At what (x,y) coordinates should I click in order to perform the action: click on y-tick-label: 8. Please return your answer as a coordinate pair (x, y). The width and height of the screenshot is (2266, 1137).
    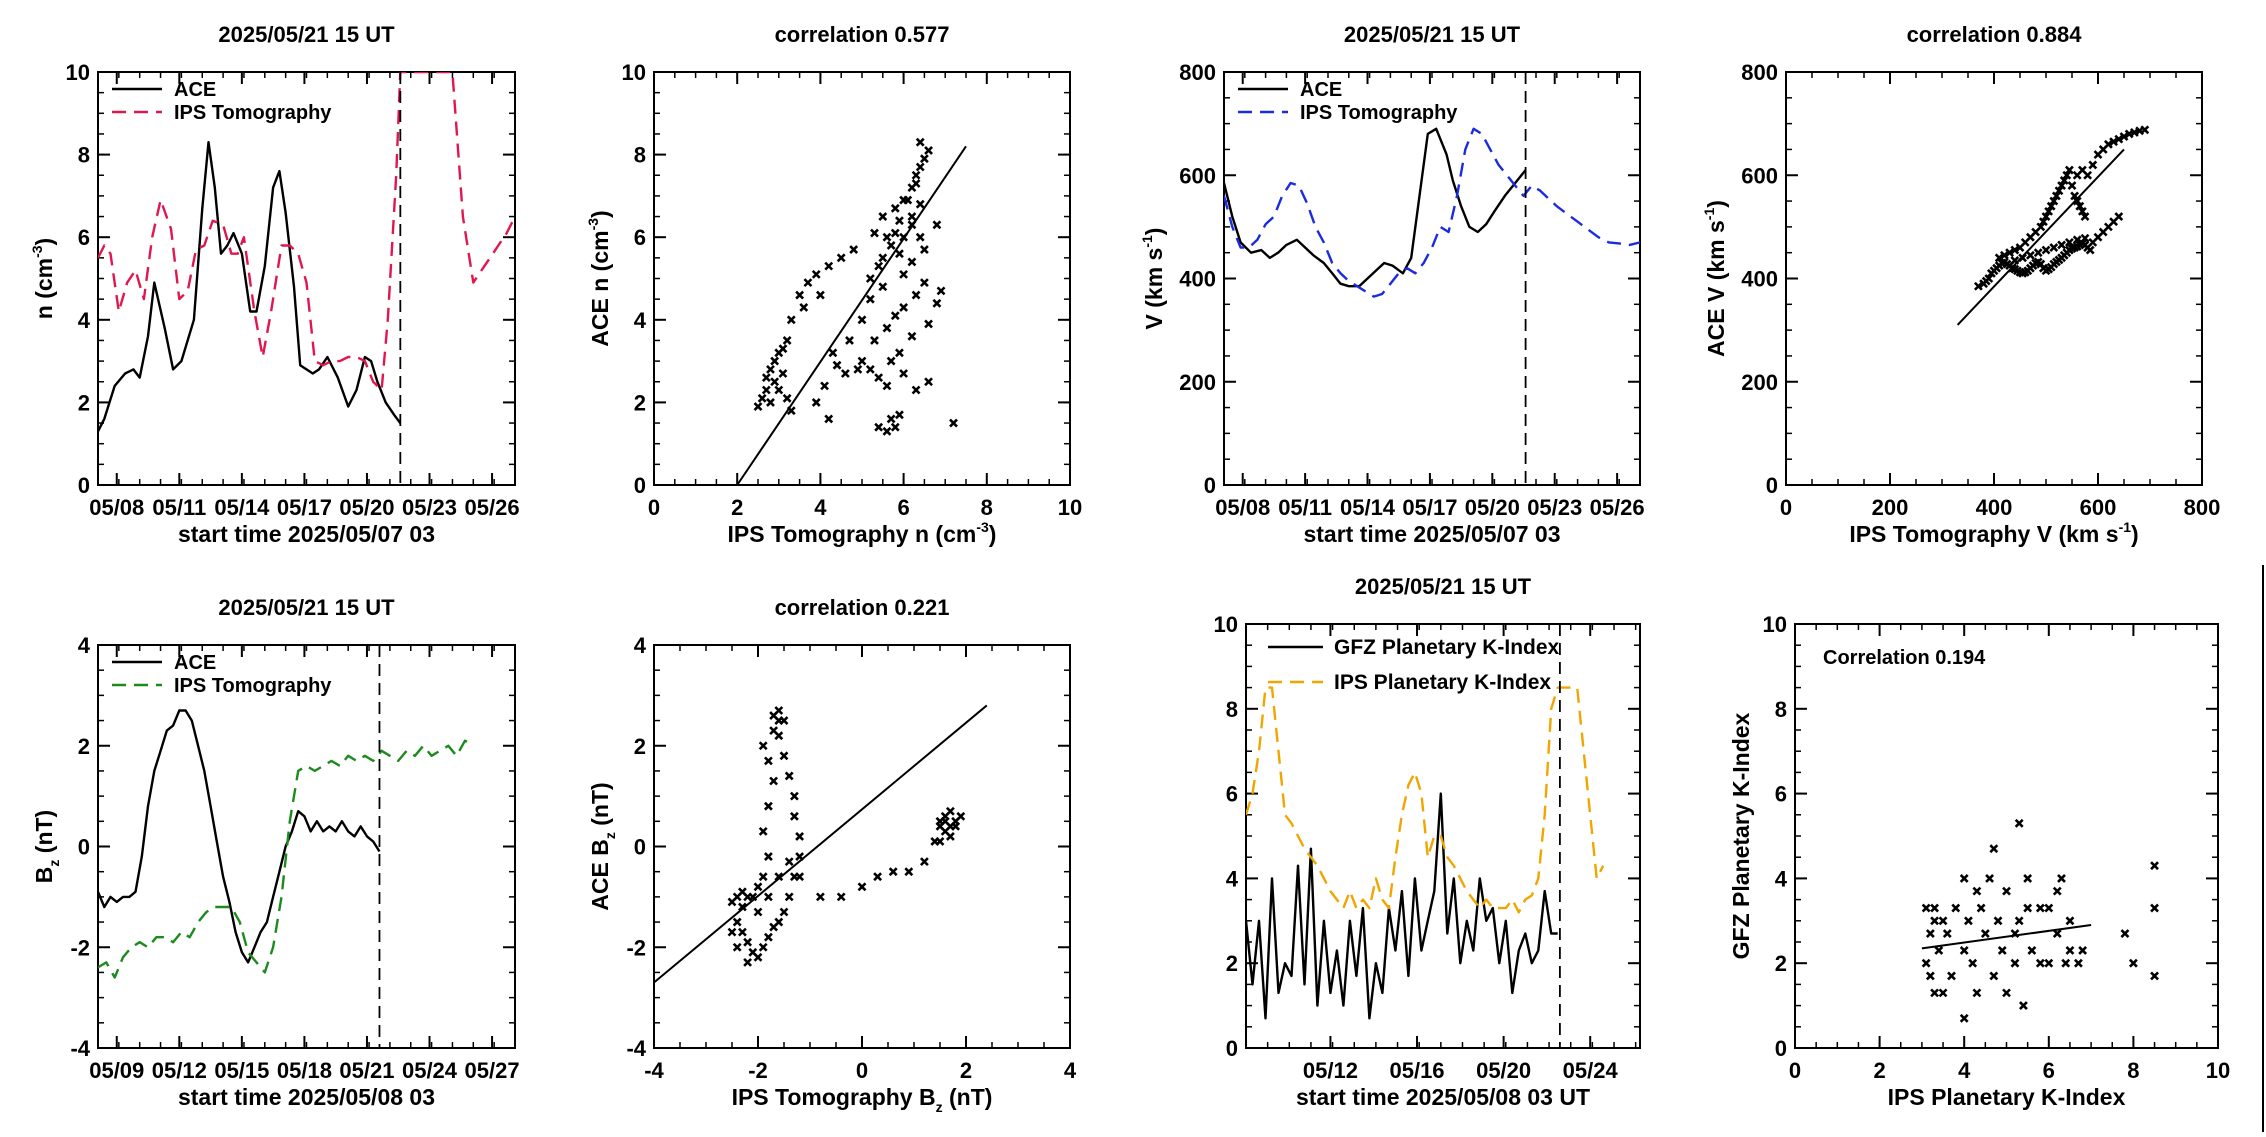
    Looking at the image, I should click on (1781, 709).